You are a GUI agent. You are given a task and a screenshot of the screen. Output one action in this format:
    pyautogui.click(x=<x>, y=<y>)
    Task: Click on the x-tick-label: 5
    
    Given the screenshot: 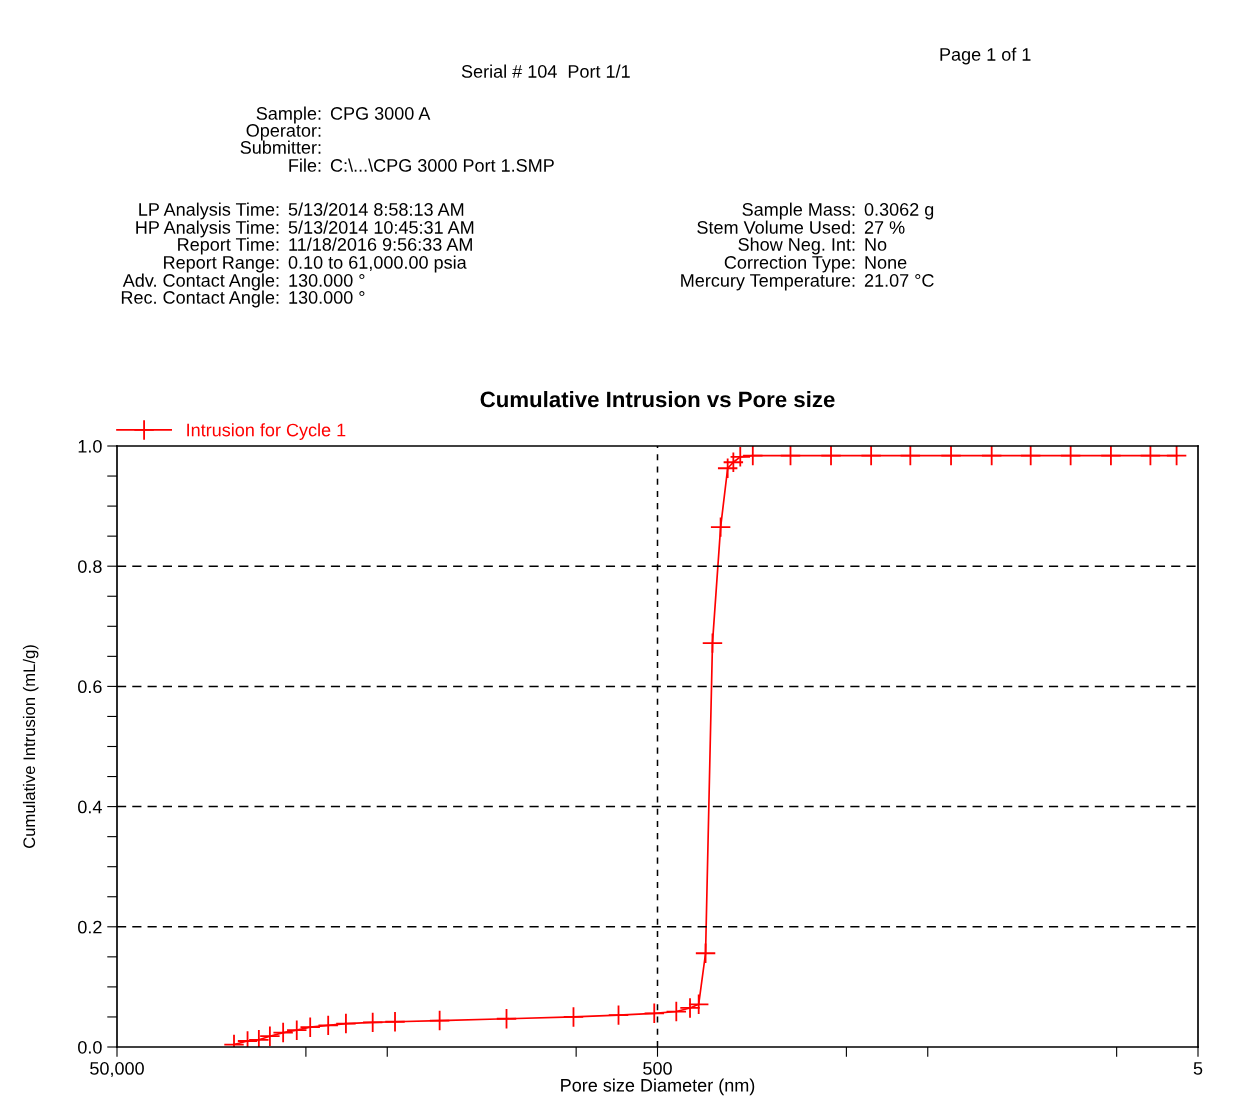 What is the action you would take?
    pyautogui.click(x=1198, y=1068)
    